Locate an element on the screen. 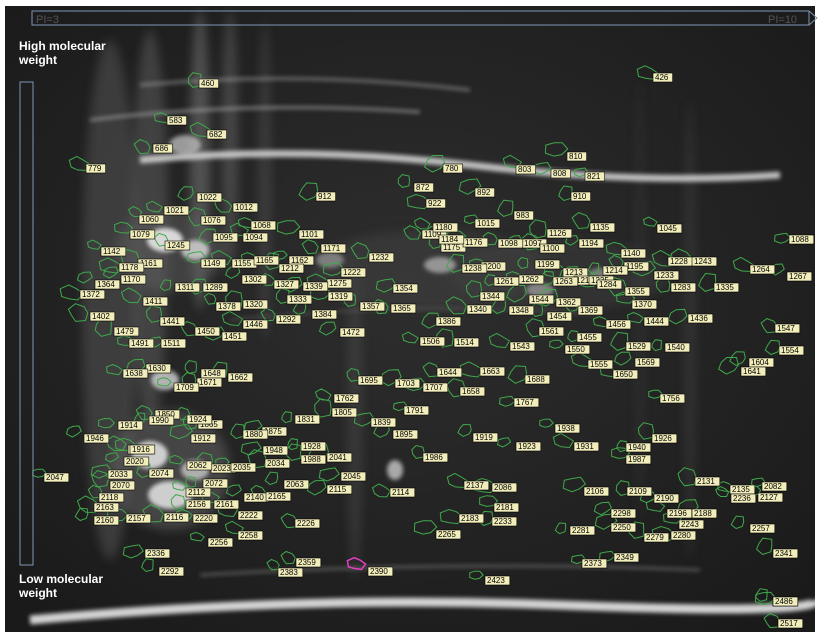 This screenshot has height=634, width=822. spot-label-text: 1378 is located at coordinates (227, 306).